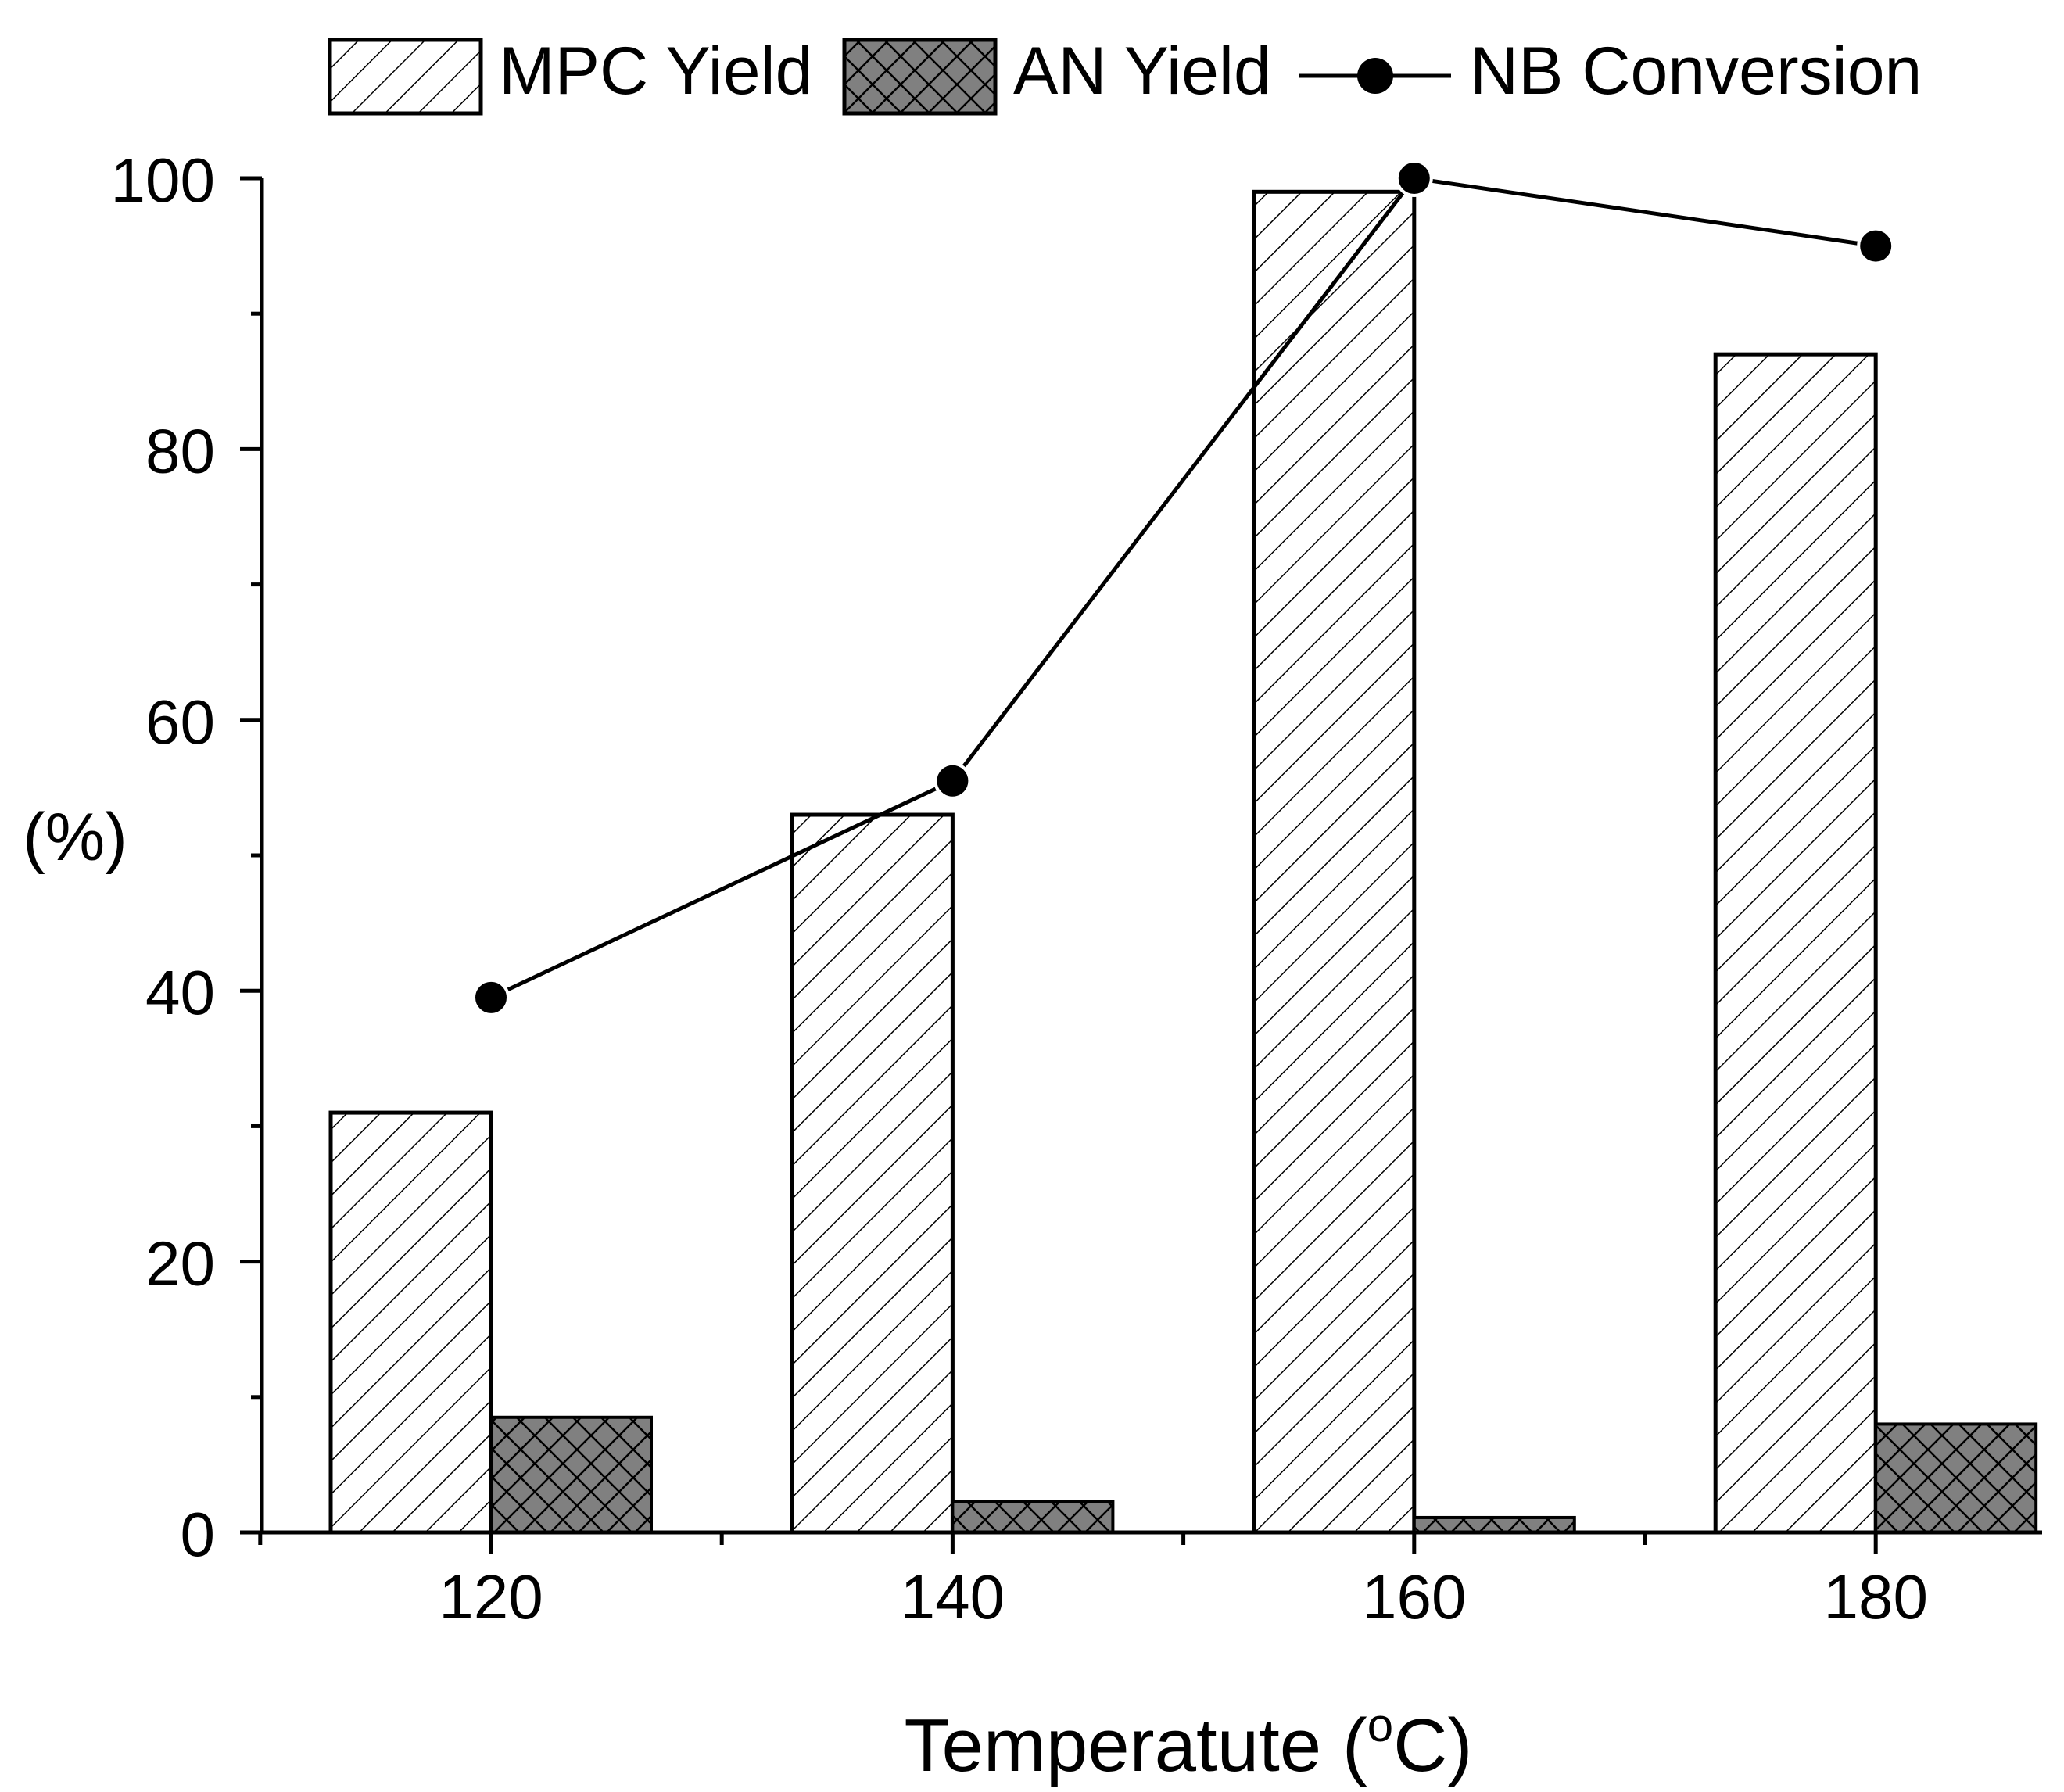 Image resolution: width=2064 pixels, height=1792 pixels. Describe the element at coordinates (1414, 1597) in the screenshot. I see `x-tick-label: 160` at that location.